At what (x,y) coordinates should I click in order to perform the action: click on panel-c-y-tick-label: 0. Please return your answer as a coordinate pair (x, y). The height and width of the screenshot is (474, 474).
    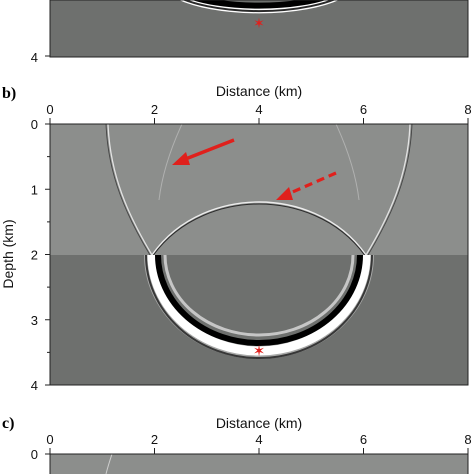
    Looking at the image, I should click on (34, 454).